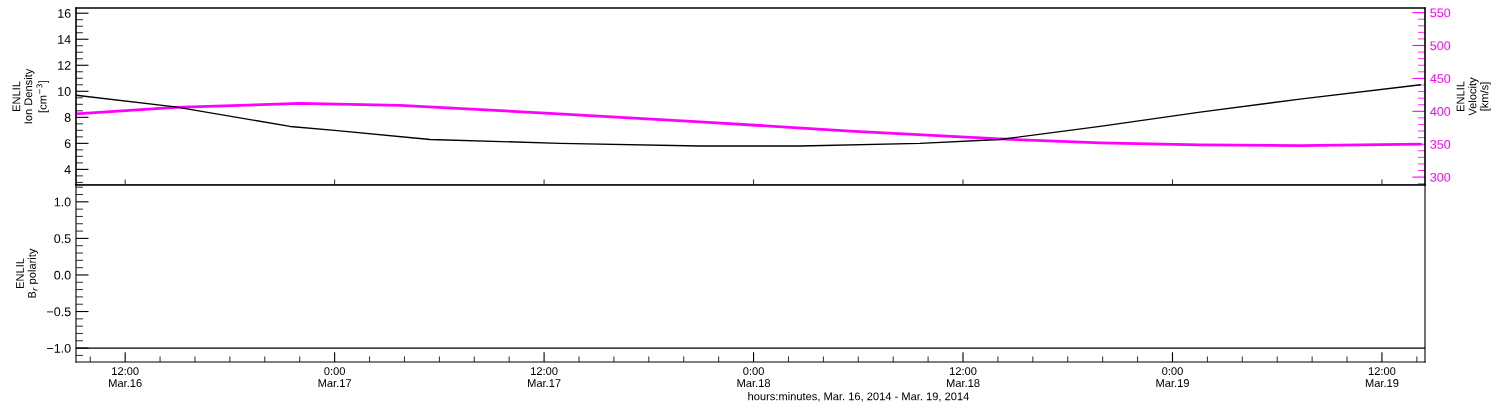 The image size is (1500, 410). What do you see at coordinates (64, 39) in the screenshot?
I see `y-tick-label: 14` at bounding box center [64, 39].